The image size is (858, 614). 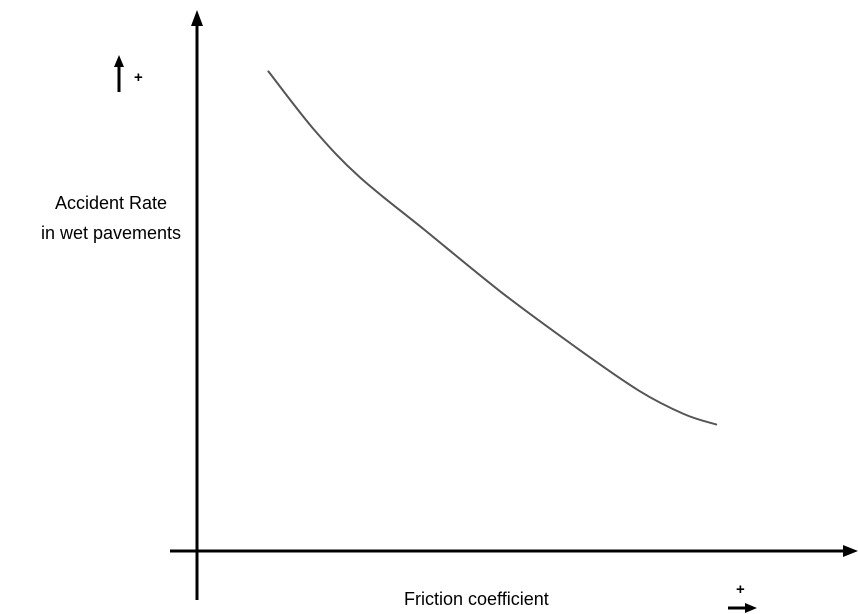 I want to click on y-direction-plus: +, so click(x=138, y=77).